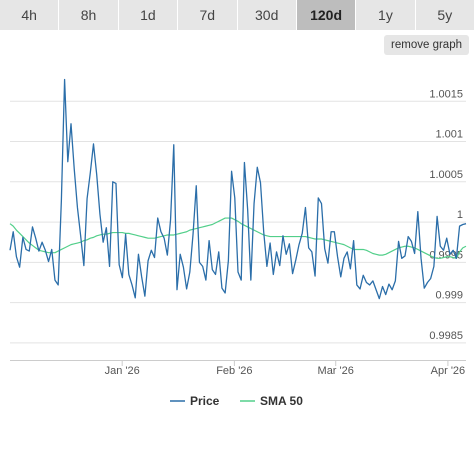 The width and height of the screenshot is (474, 455). I want to click on x-axis: Jan '26 Feb '26 Mar '26 Apr '26, so click(238, 368).